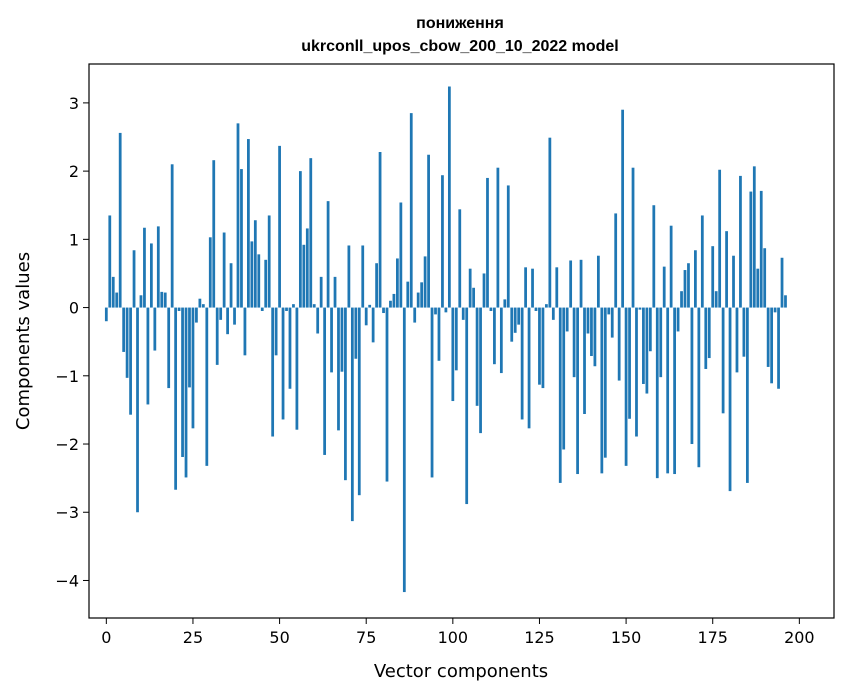  I want to click on chart-subtitle: ukrconll_upos_cbow_200_10_2022 model, so click(459, 46).